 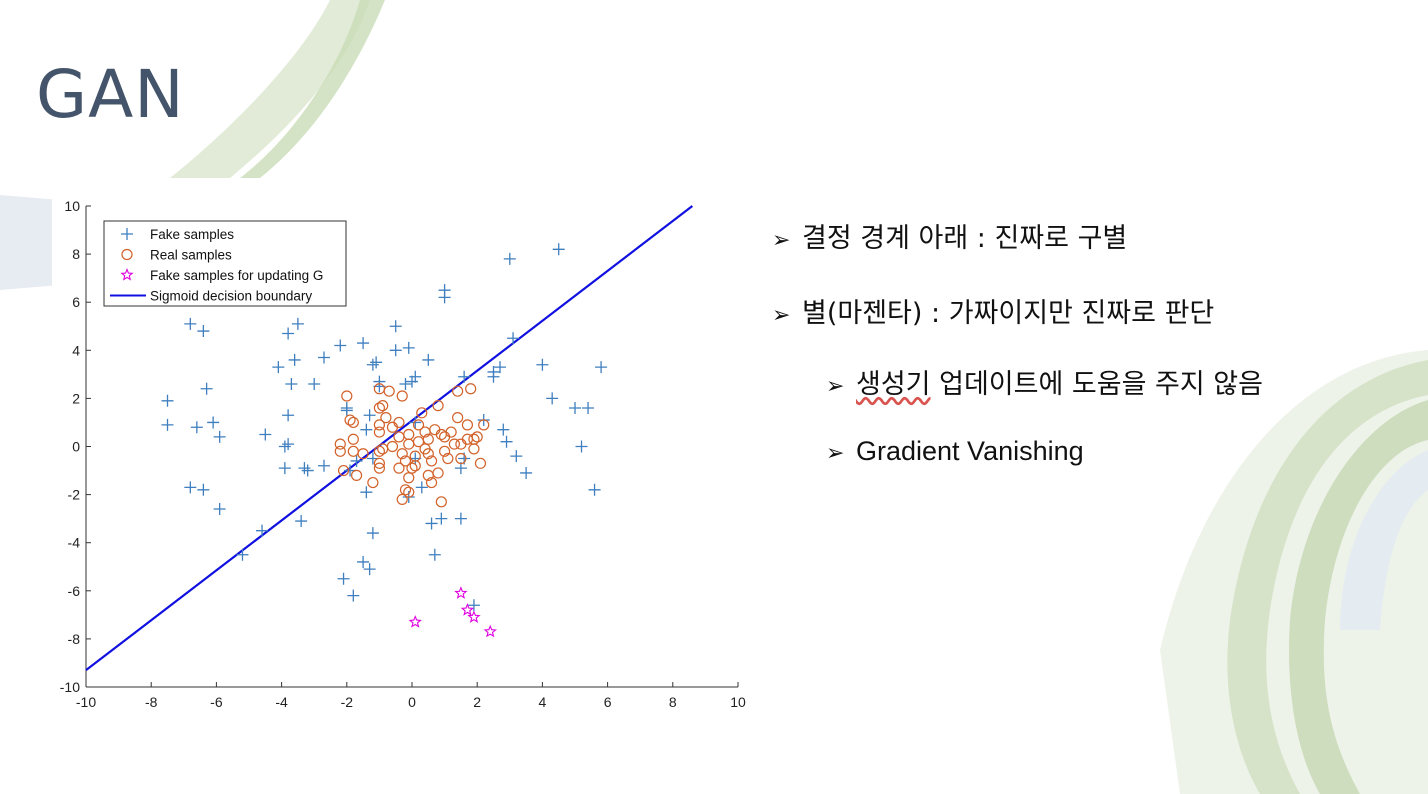 What do you see at coordinates (970, 451) in the screenshot?
I see `bullet-text: Gradient Vanishing` at bounding box center [970, 451].